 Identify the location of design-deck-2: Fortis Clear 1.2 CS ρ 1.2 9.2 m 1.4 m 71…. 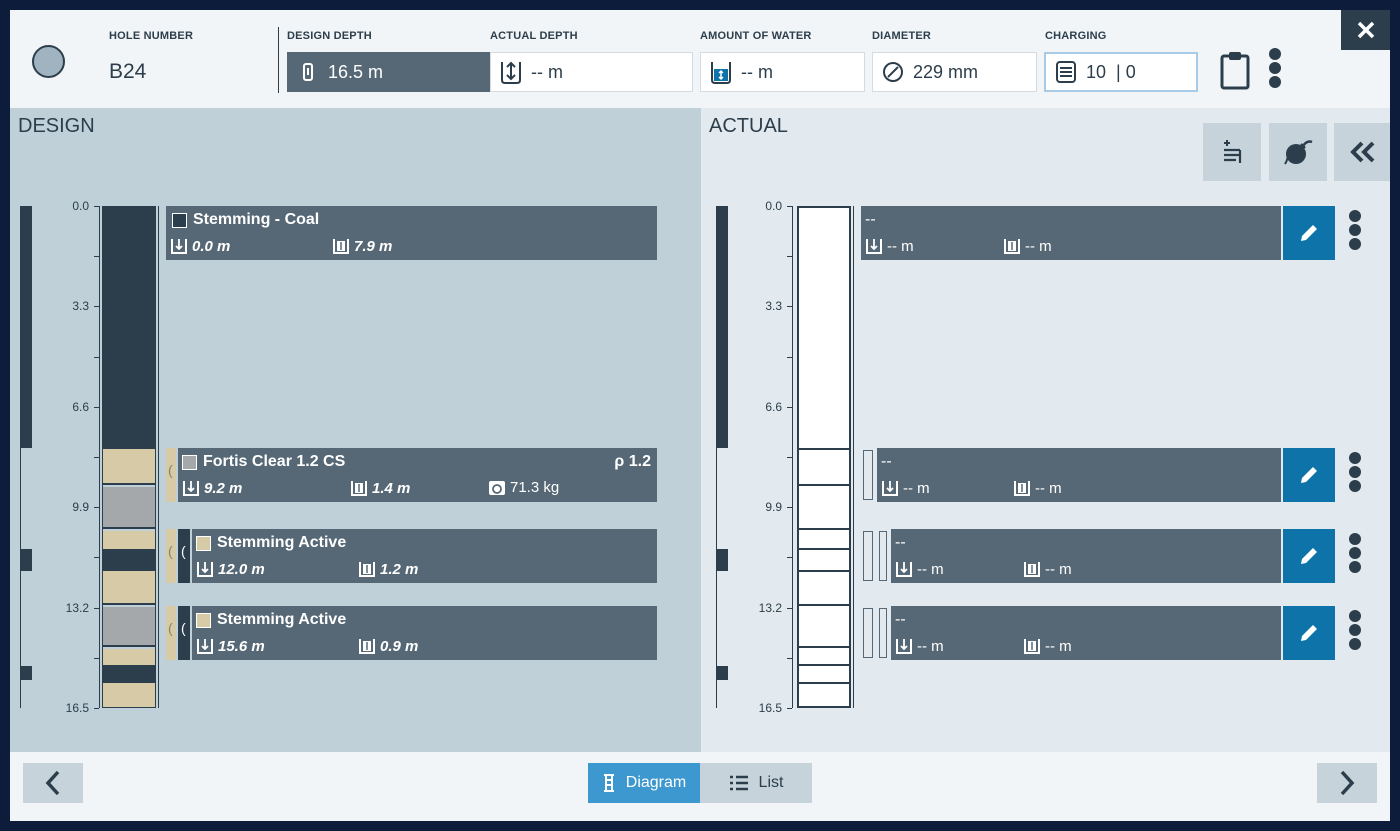
(417, 475).